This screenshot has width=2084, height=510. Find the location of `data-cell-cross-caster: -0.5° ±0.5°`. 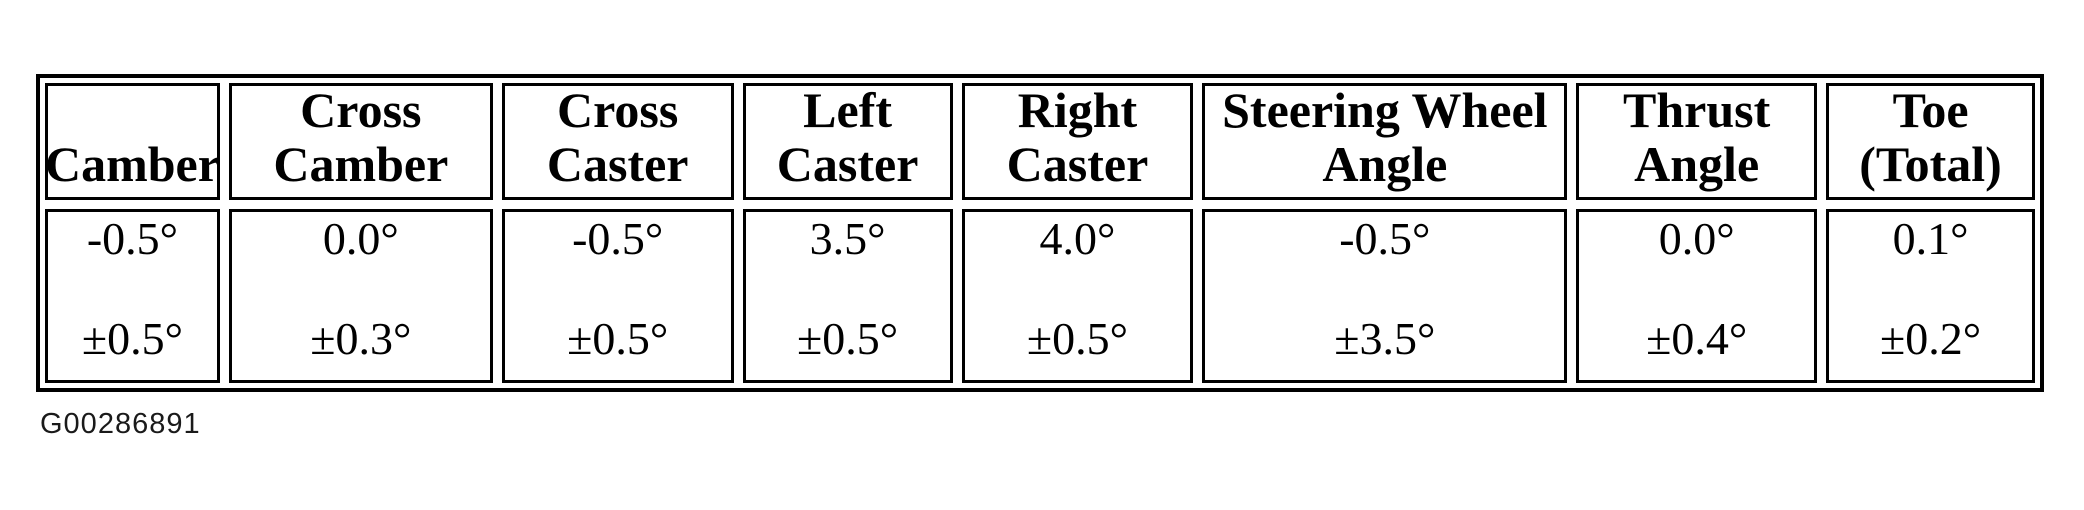

data-cell-cross-caster: -0.5° ±0.5° is located at coordinates (617, 295).